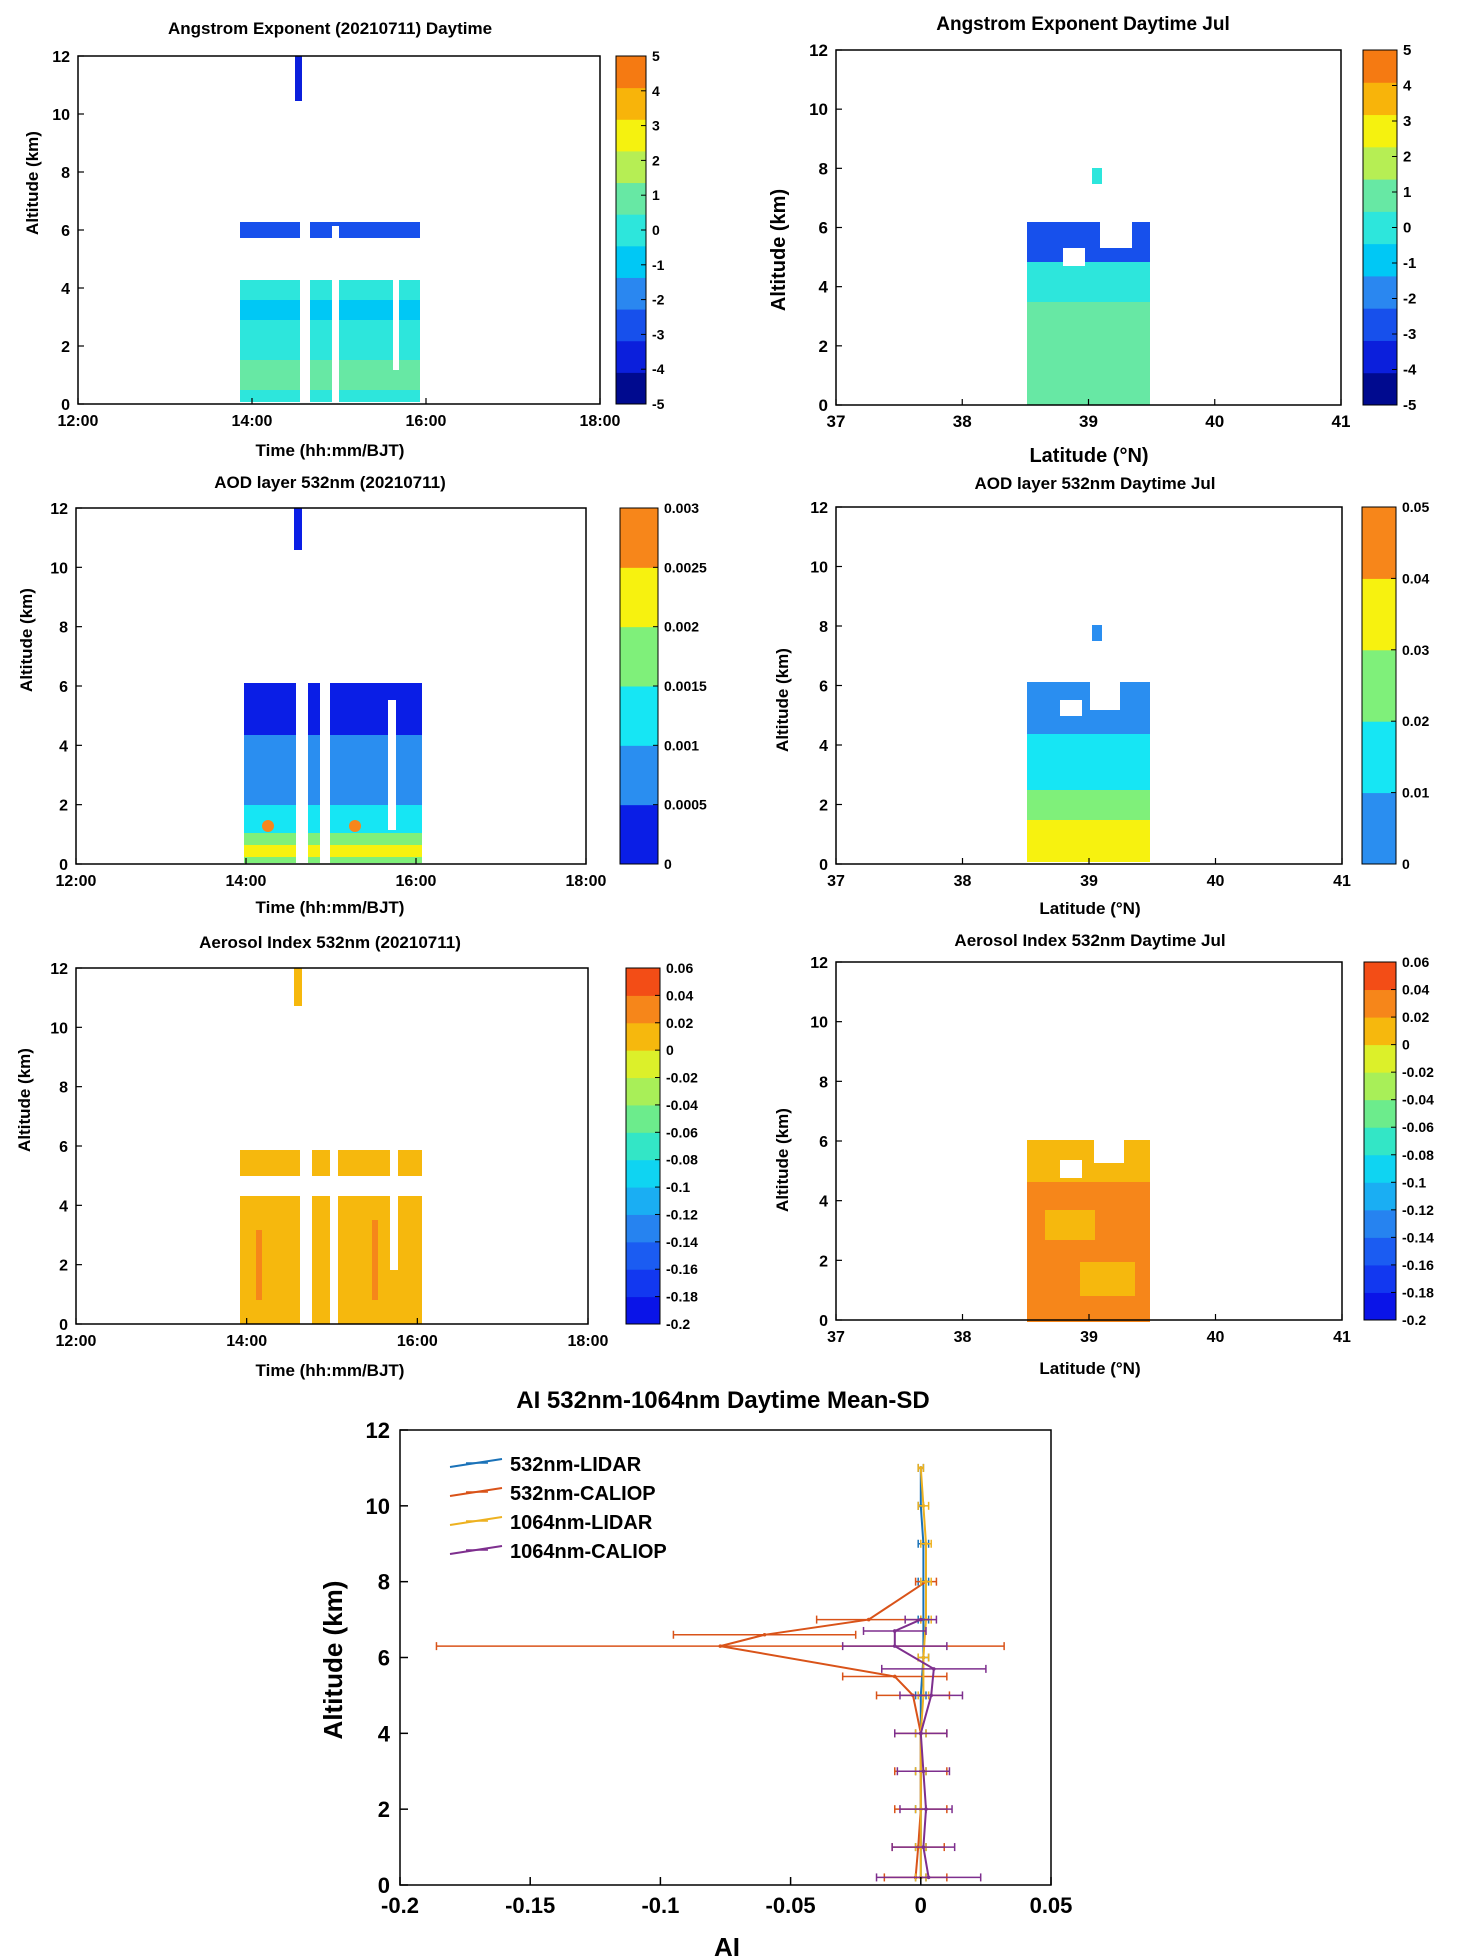 The image size is (1457, 1960). Describe the element at coordinates (1088, 282) in the screenshot. I see `field-lower-layer-cyan` at that location.